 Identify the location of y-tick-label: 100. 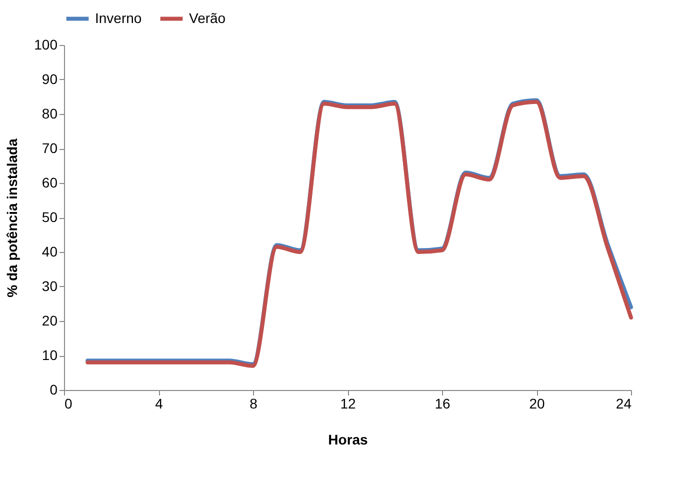
(46, 44).